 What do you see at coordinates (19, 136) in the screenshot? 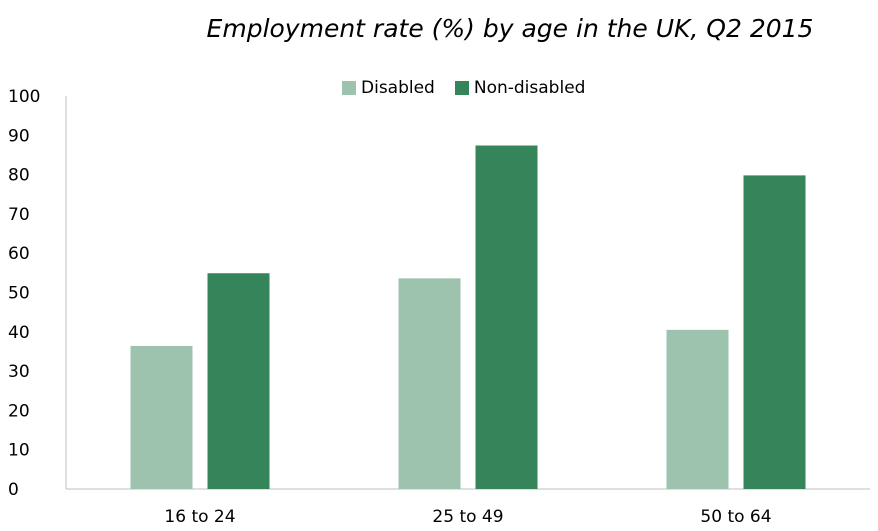
I see `y-tick-label: 90` at bounding box center [19, 136].